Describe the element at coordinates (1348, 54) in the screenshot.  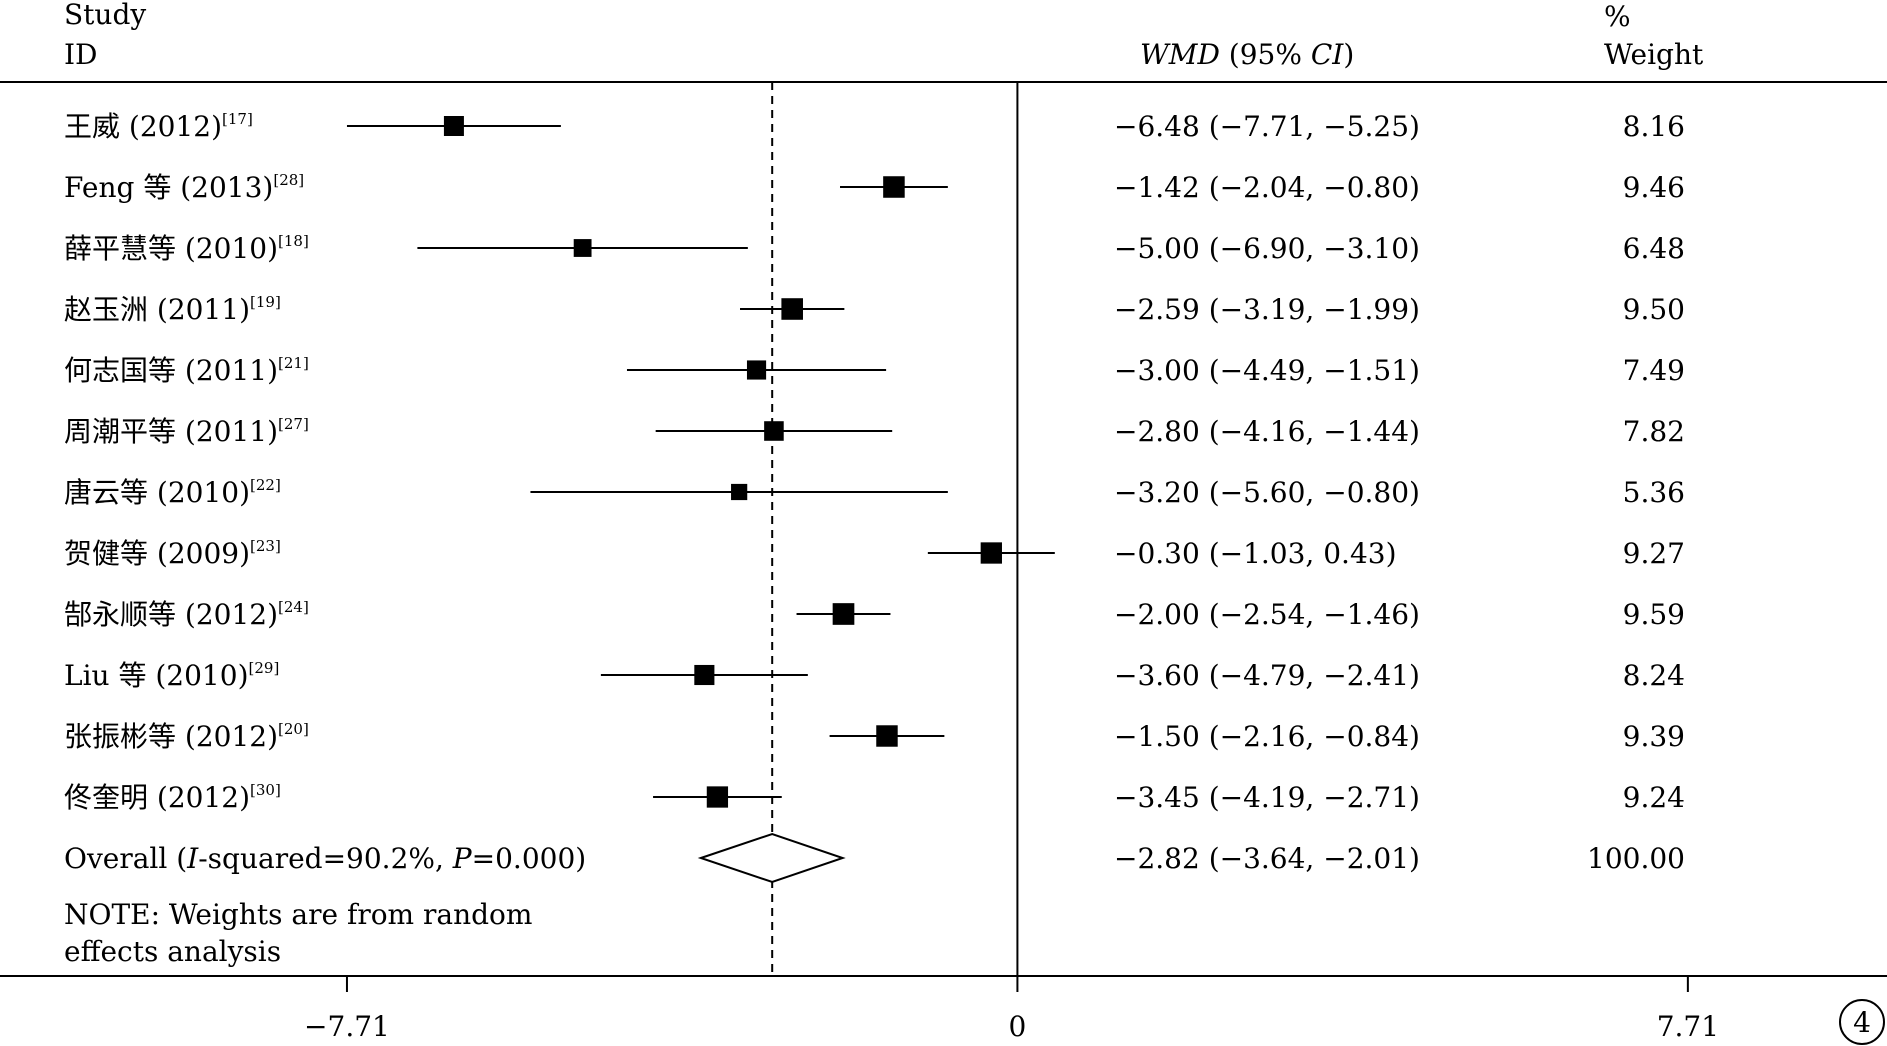
I see `header-effect-suffix: )` at that location.